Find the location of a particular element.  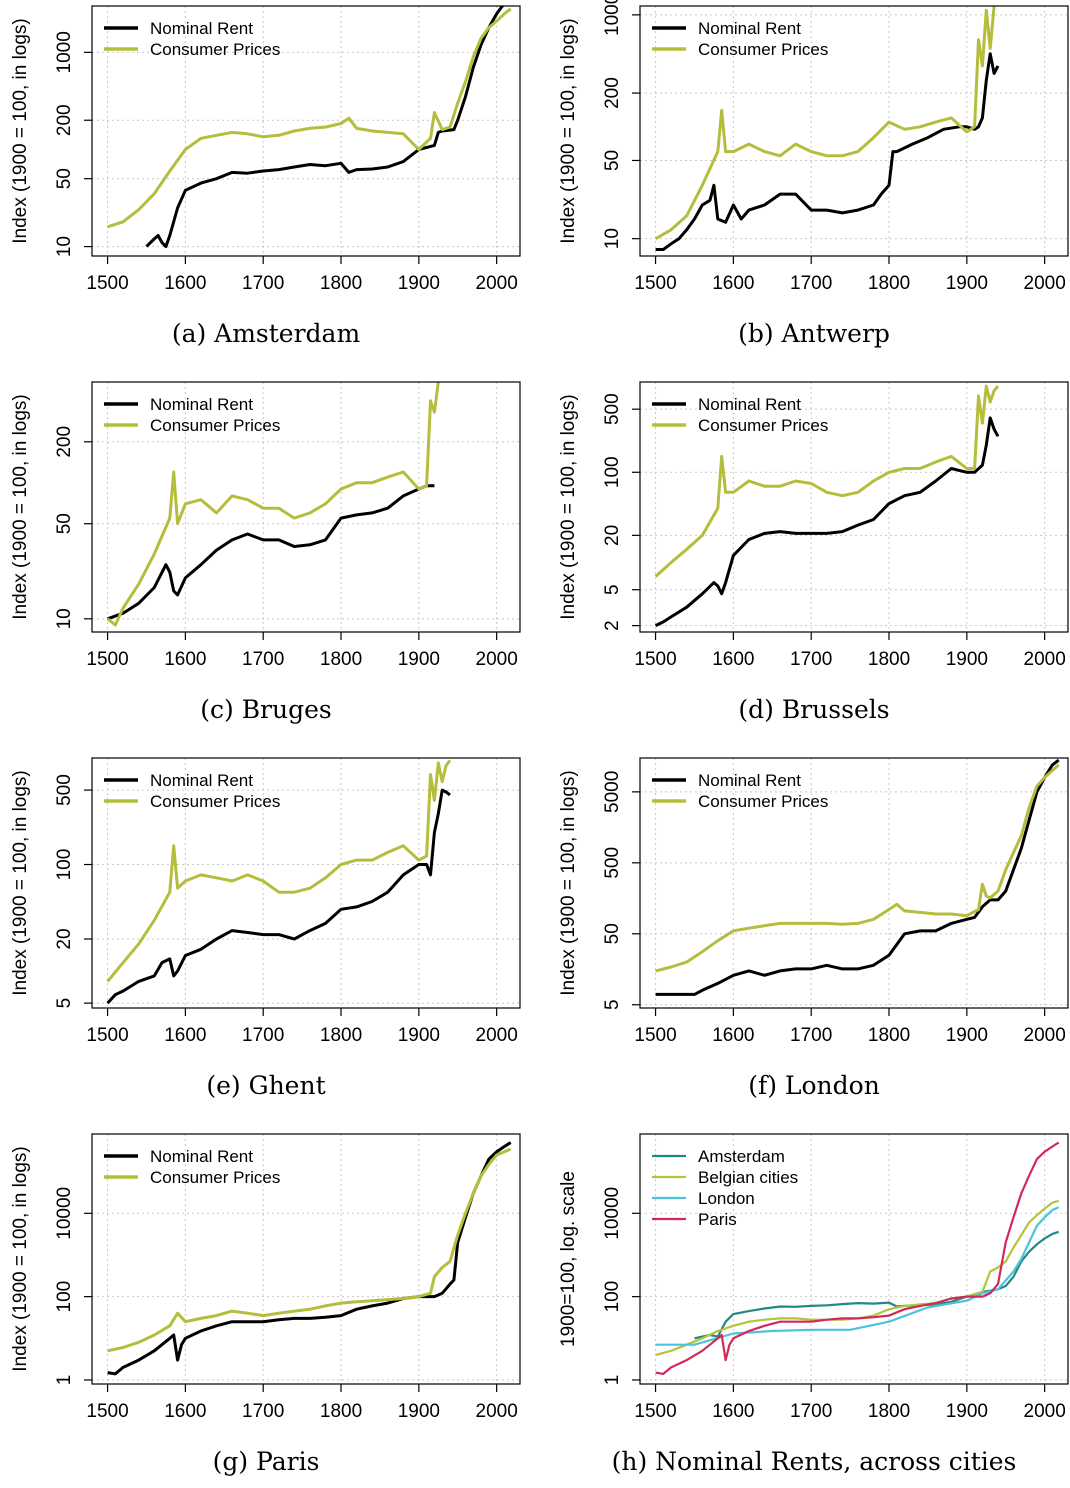

chart-caption: (c) Bruges is located at coordinates (266, 709).